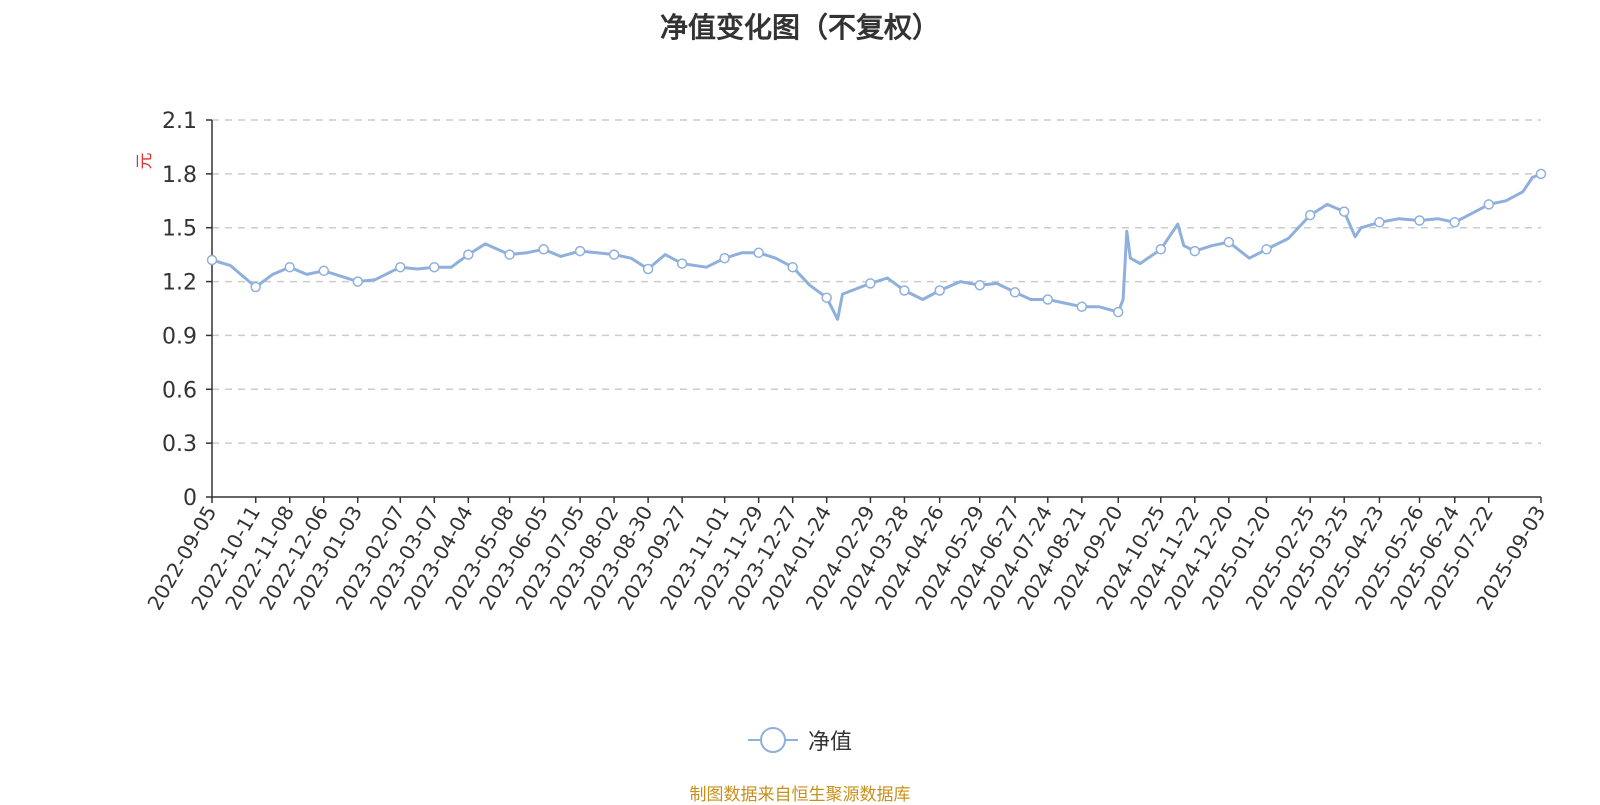  What do you see at coordinates (800, 740) in the screenshot?
I see `legend: 净值` at bounding box center [800, 740].